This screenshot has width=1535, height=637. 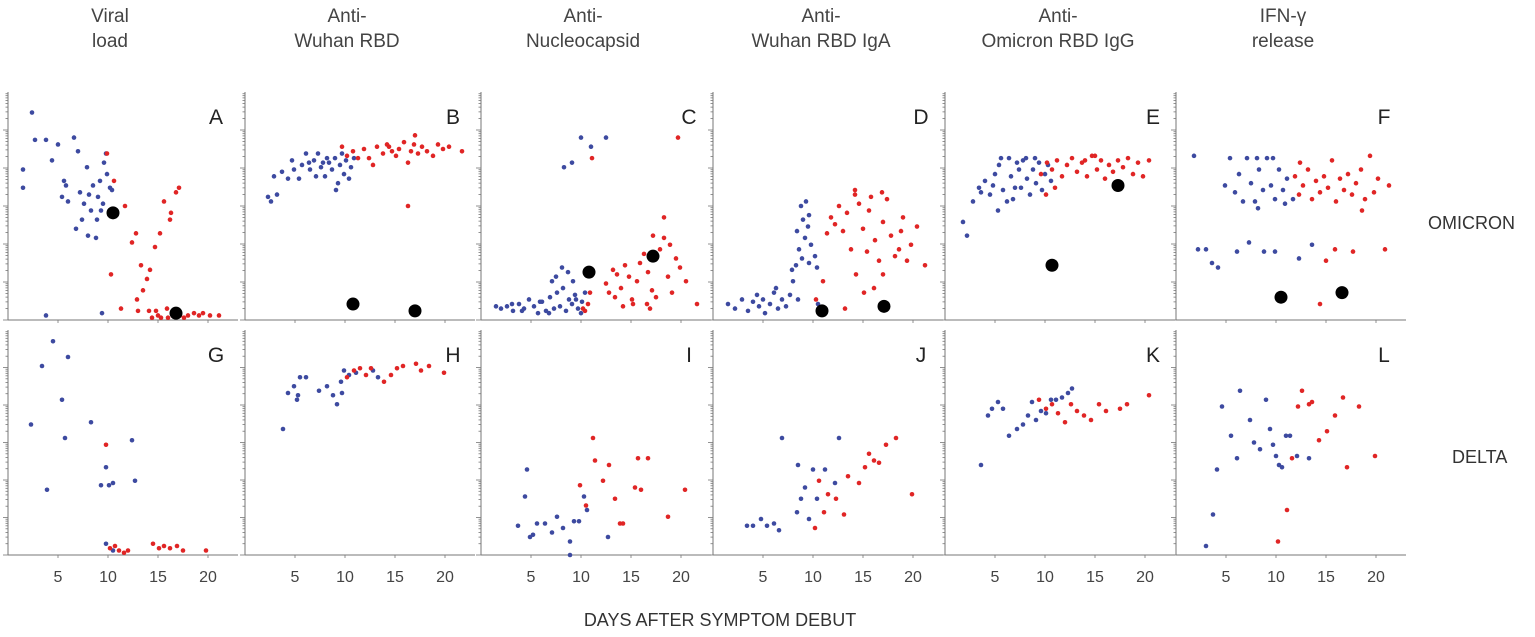 What do you see at coordinates (920, 117) in the screenshot?
I see `panel-letter-D: D` at bounding box center [920, 117].